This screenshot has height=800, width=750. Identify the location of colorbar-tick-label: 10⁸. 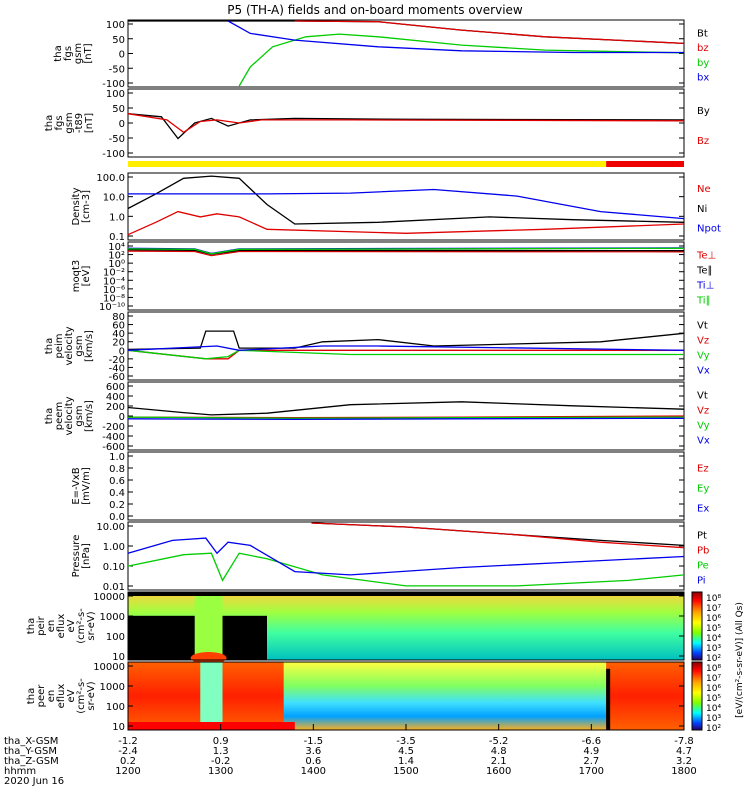
(713, 669).